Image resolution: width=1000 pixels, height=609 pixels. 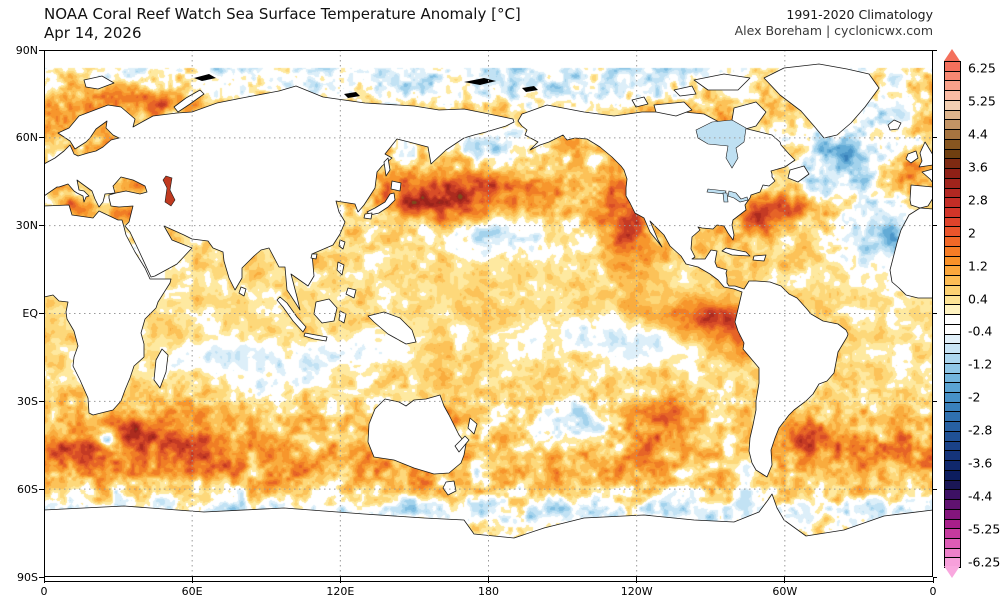 What do you see at coordinates (978, 134) in the screenshot?
I see `colorbar-tick-4.4: 4.4` at bounding box center [978, 134].